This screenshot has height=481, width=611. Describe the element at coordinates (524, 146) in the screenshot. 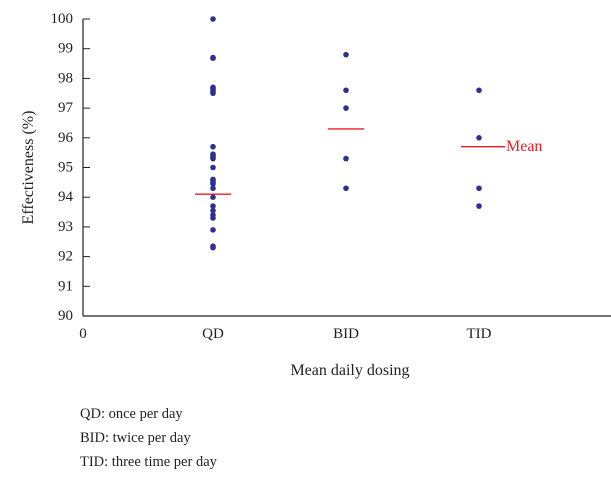

I see `mean-annotation-label: Mean` at that location.